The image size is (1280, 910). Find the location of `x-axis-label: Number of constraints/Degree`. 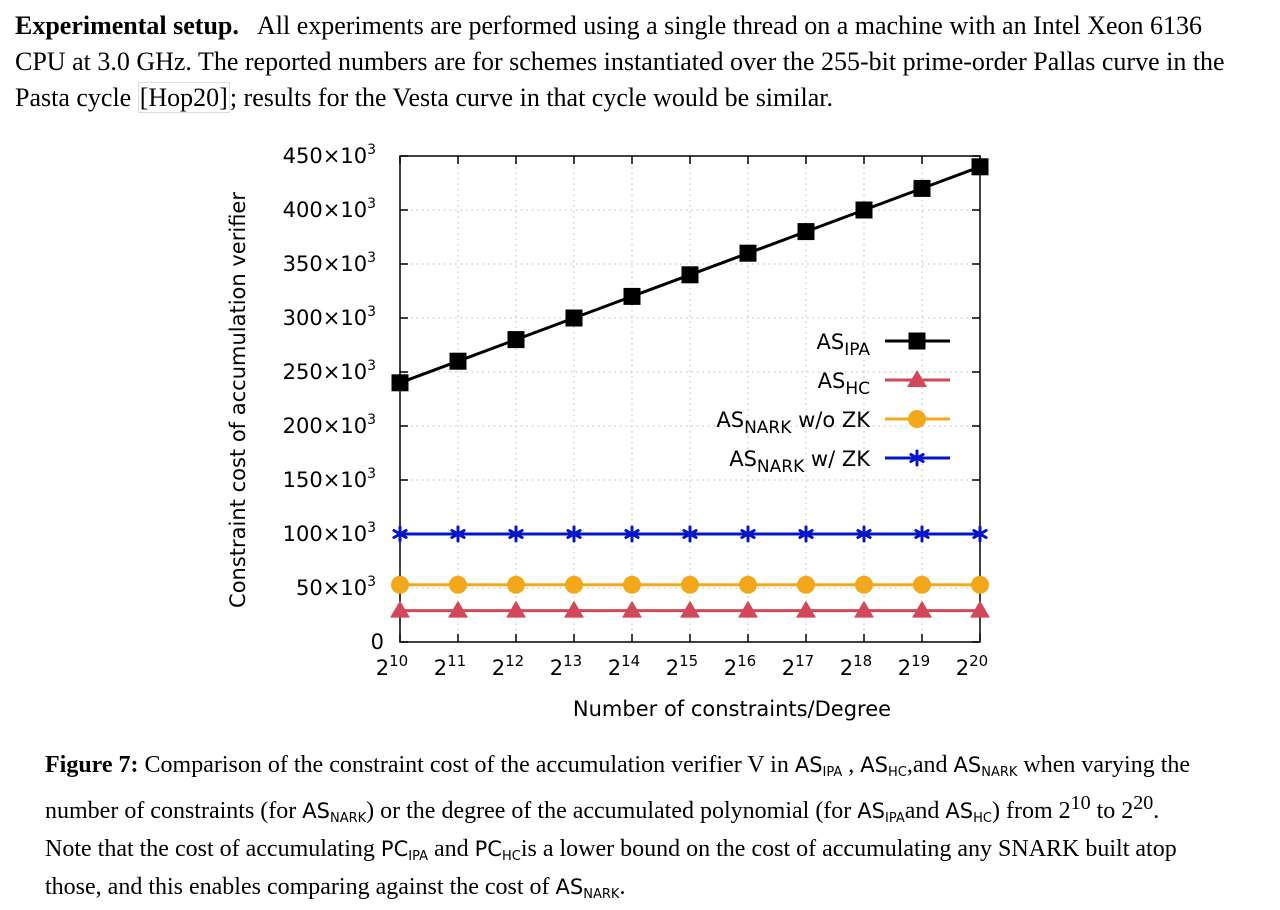

x-axis-label: Number of constraints/Degree is located at coordinates (732, 709).